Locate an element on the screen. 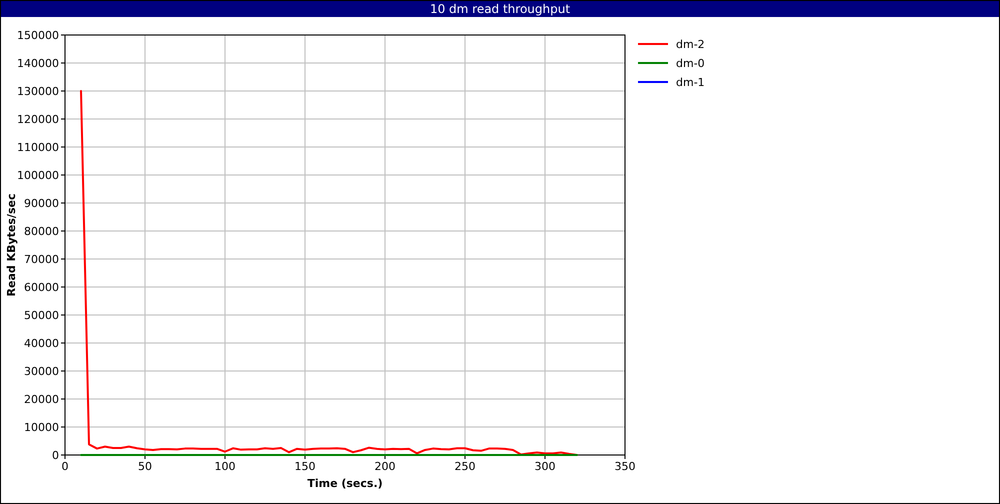 The height and width of the screenshot is (504, 1000). legend-label: dm-0 is located at coordinates (690, 63).